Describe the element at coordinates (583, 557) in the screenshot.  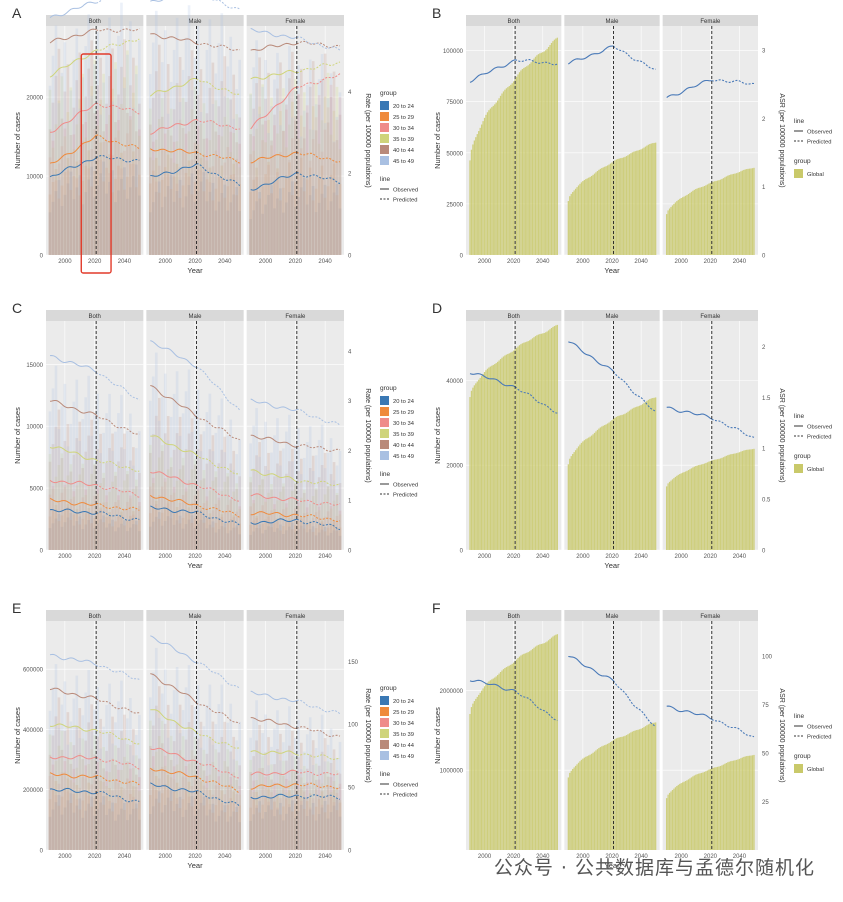
I see `x-tick-label: 2000` at that location.